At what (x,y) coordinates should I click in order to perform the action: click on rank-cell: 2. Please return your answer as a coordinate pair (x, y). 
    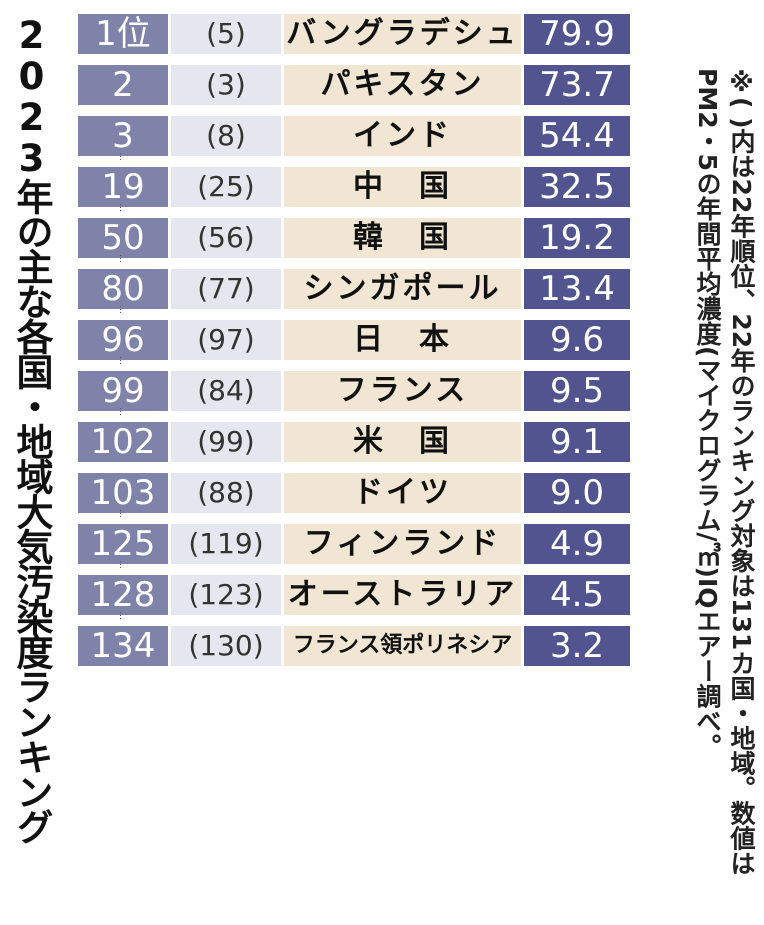
    Looking at the image, I should click on (123, 85).